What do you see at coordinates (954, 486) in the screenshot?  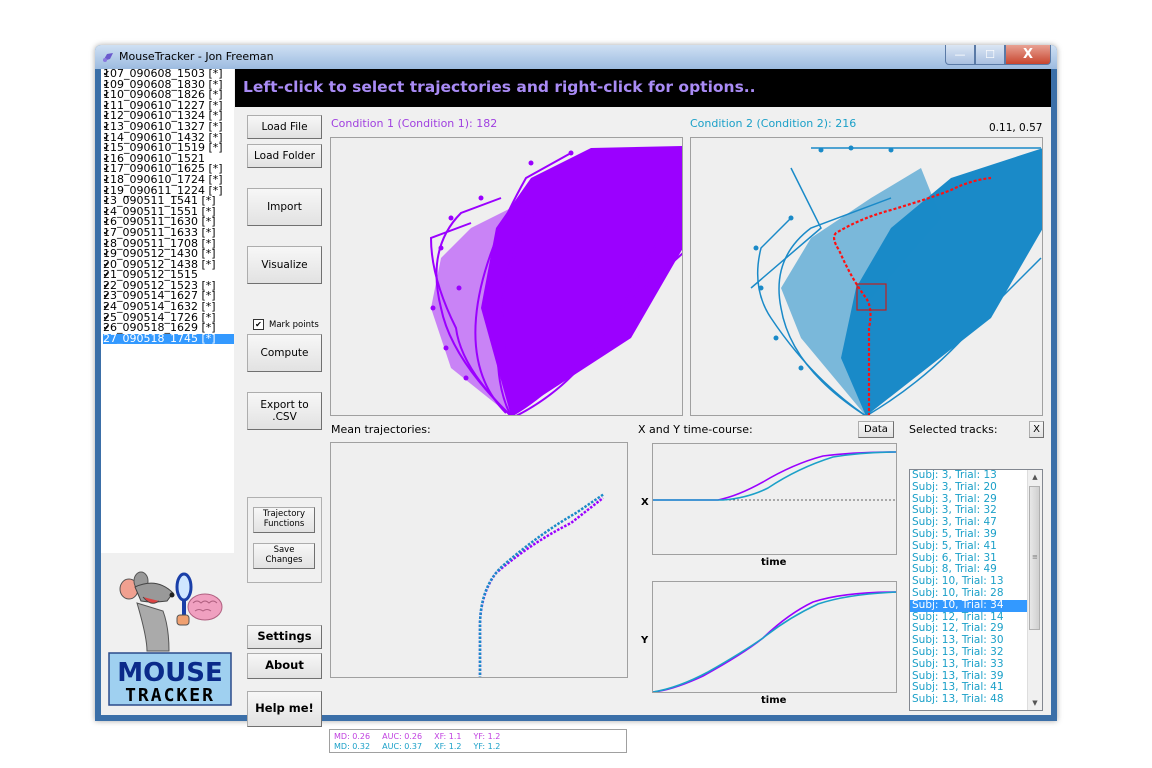 I see `track-list-item: Subj: 3, Trial: 20` at bounding box center [954, 486].